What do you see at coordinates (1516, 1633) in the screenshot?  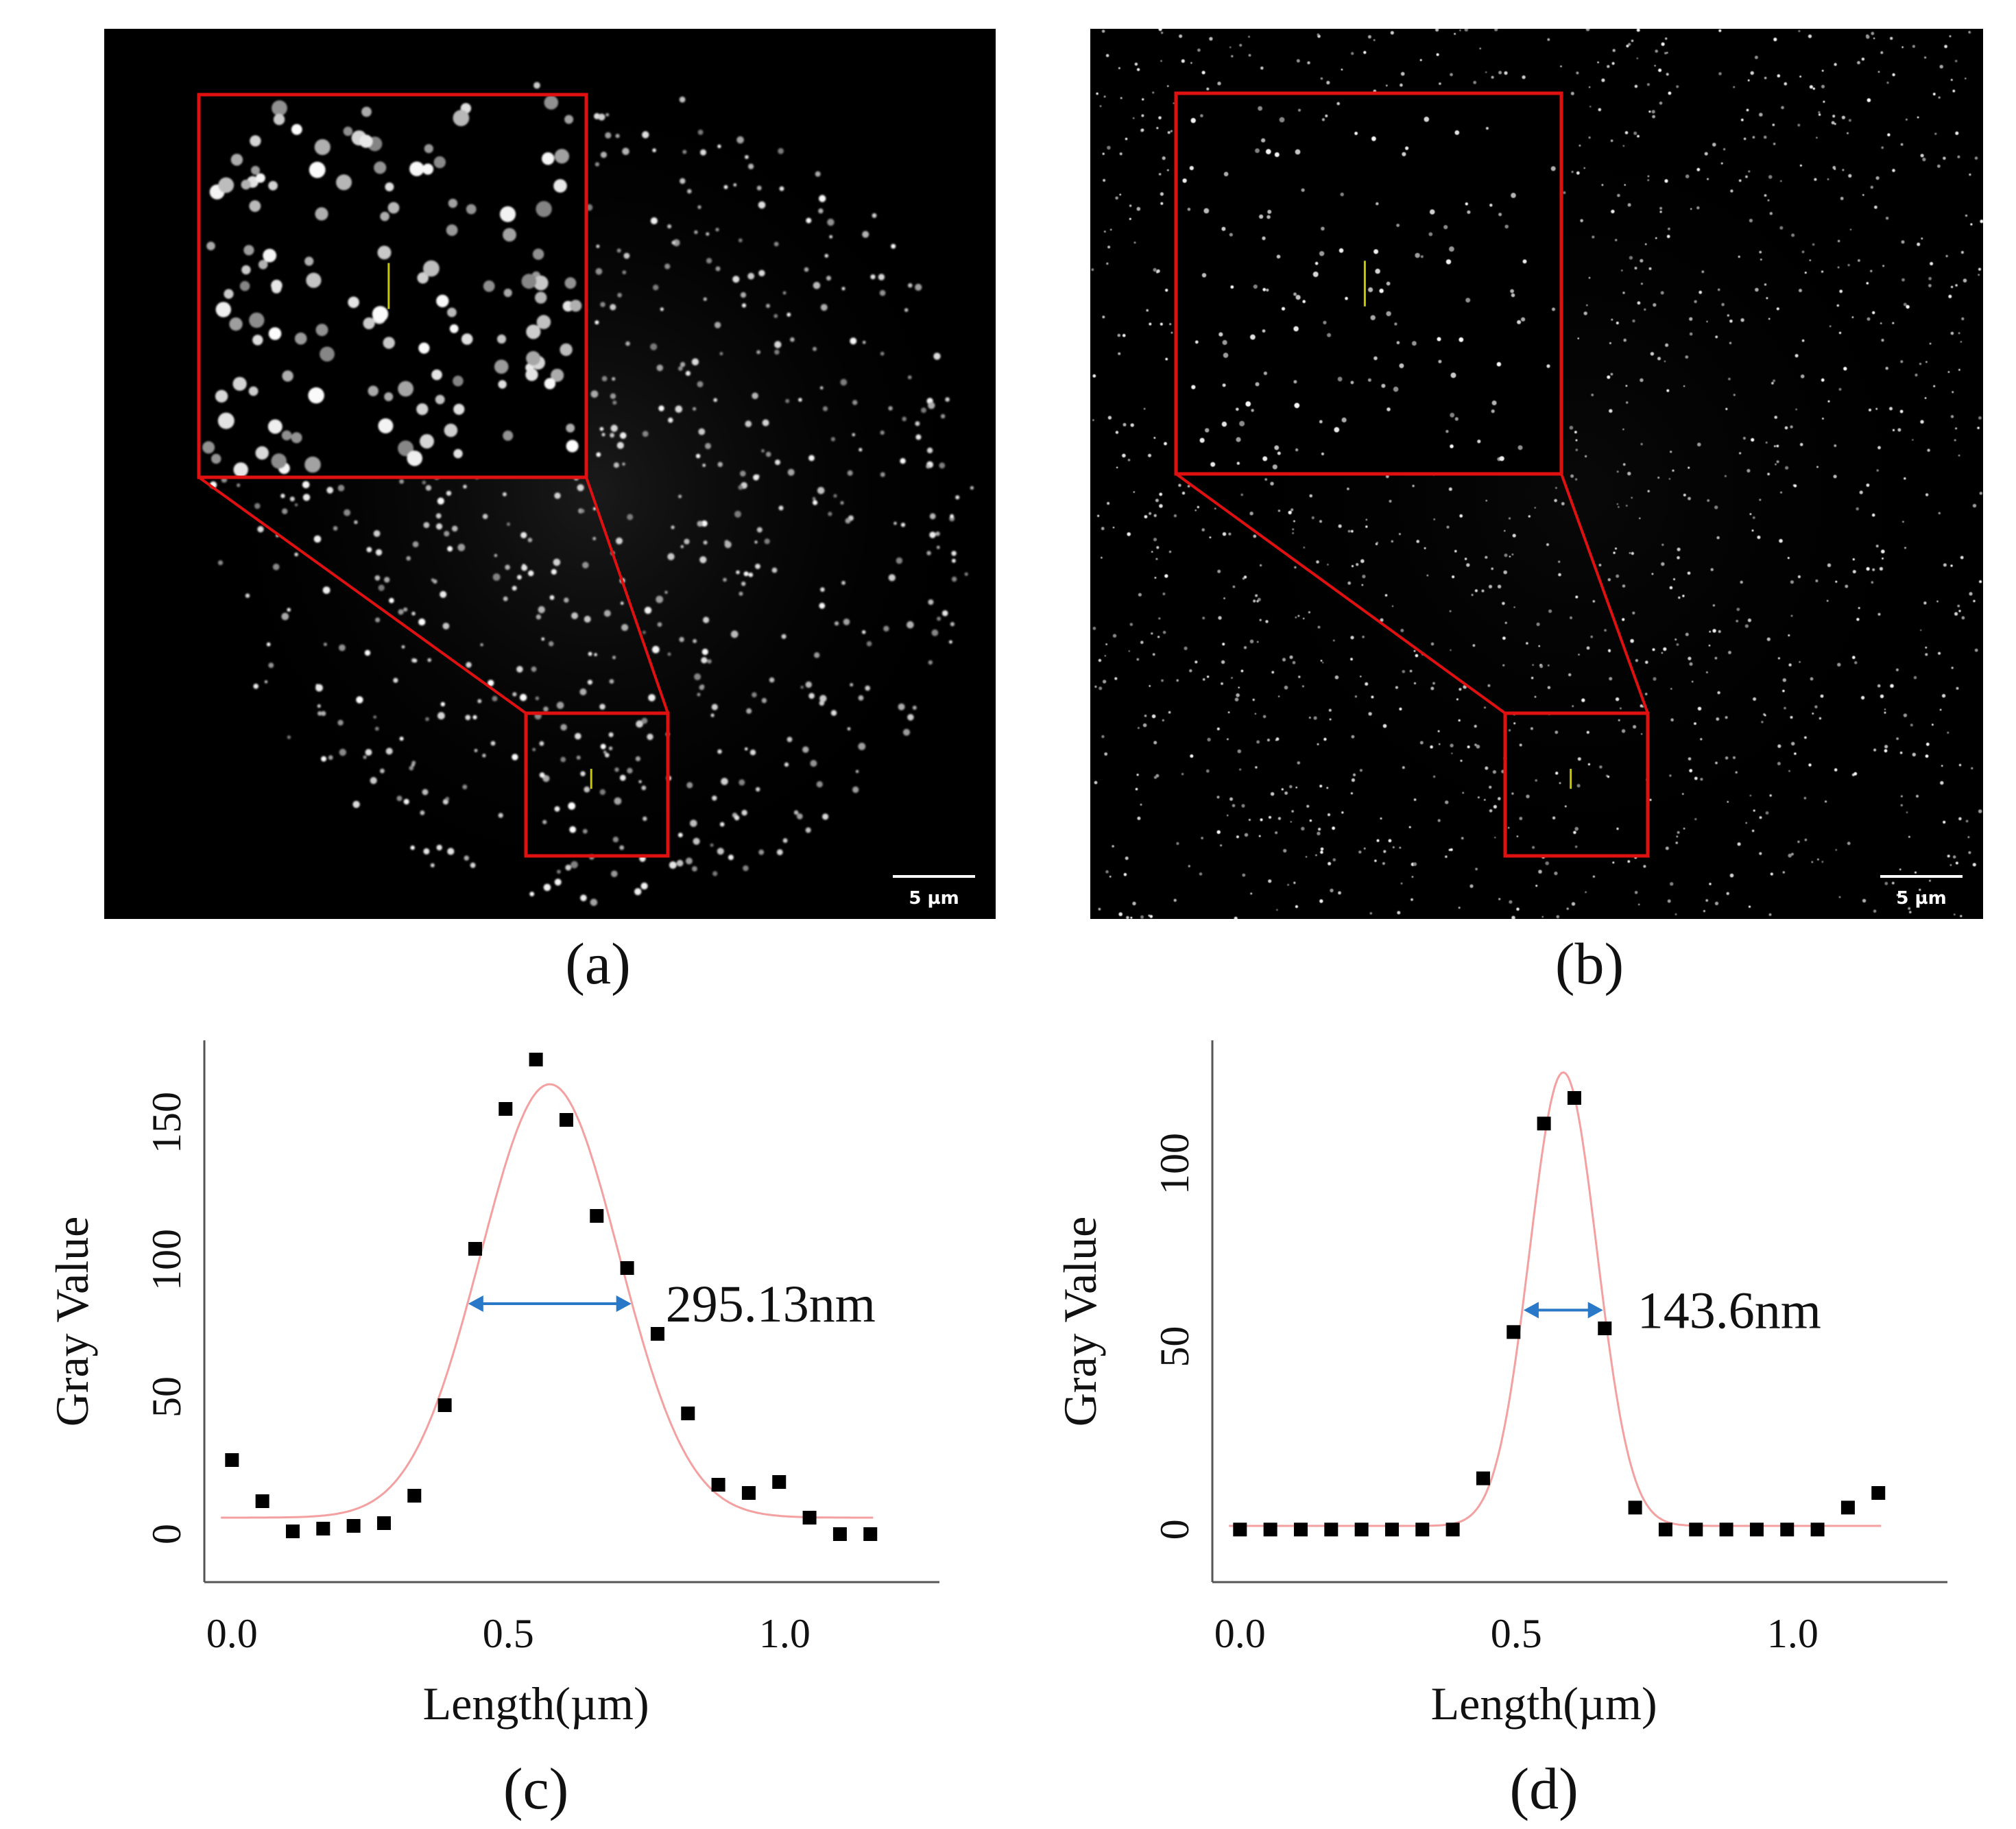 I see `plot-d-xtick-label: 0.5` at bounding box center [1516, 1633].